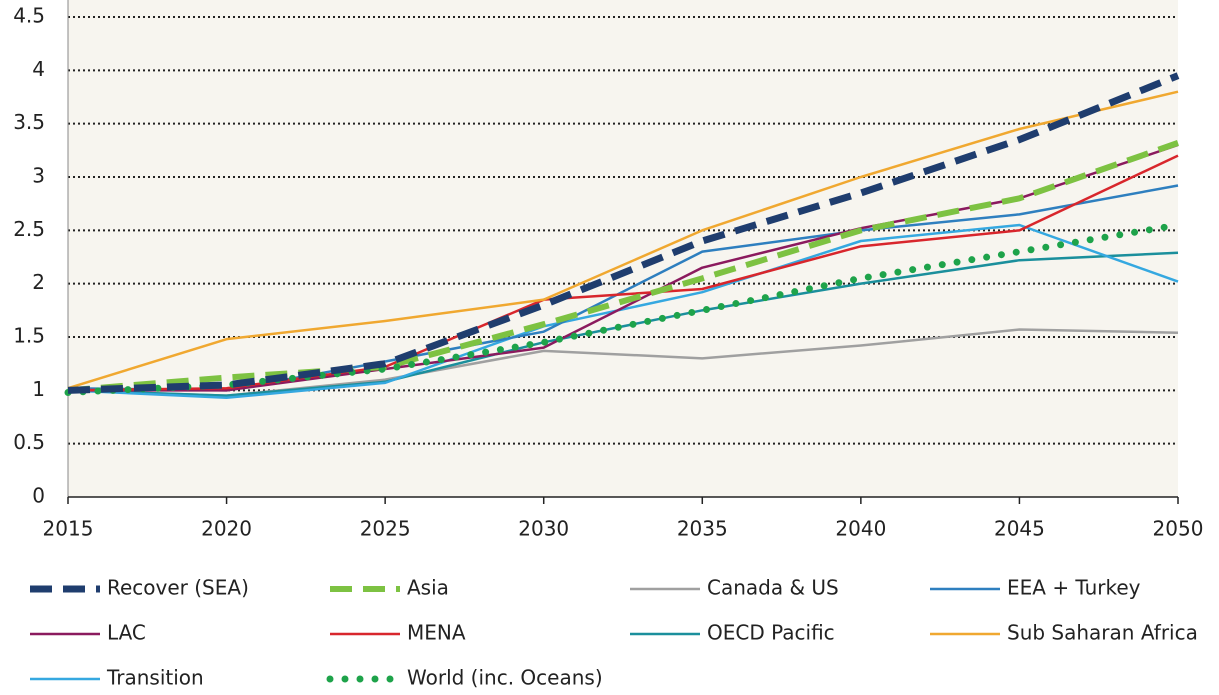  Describe the element at coordinates (436, 633) in the screenshot. I see `legend-label: MENA` at that location.